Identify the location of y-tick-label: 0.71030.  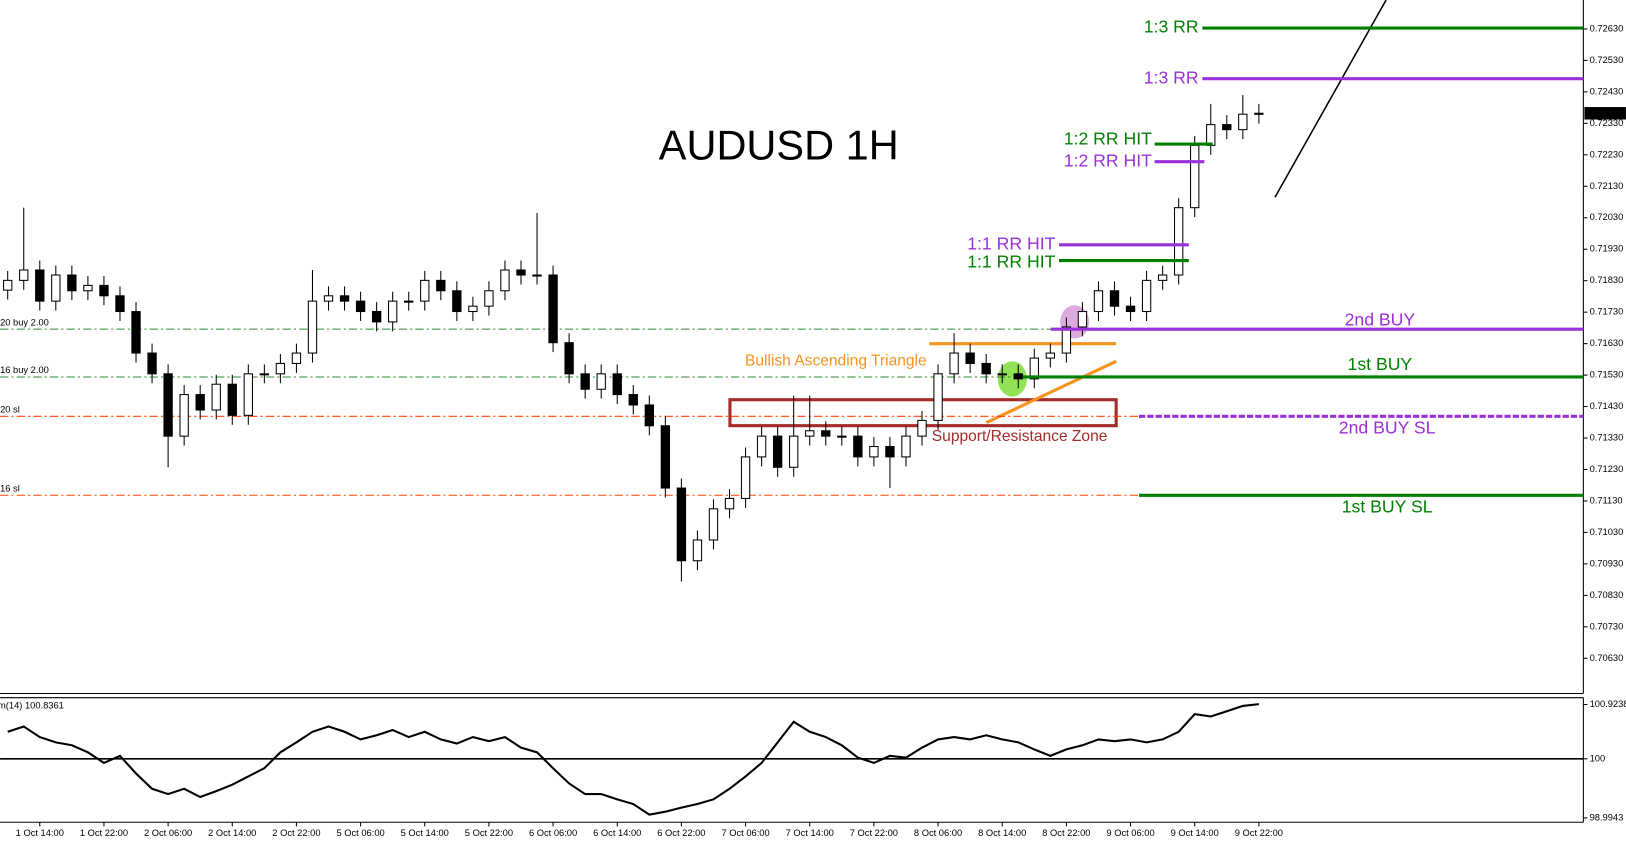
(1607, 532).